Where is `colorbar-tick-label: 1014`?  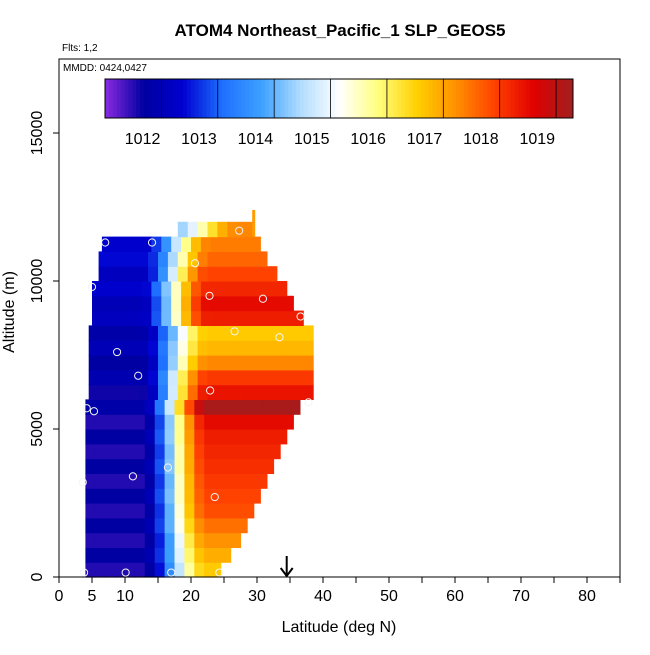 colorbar-tick-label: 1014 is located at coordinates (256, 139).